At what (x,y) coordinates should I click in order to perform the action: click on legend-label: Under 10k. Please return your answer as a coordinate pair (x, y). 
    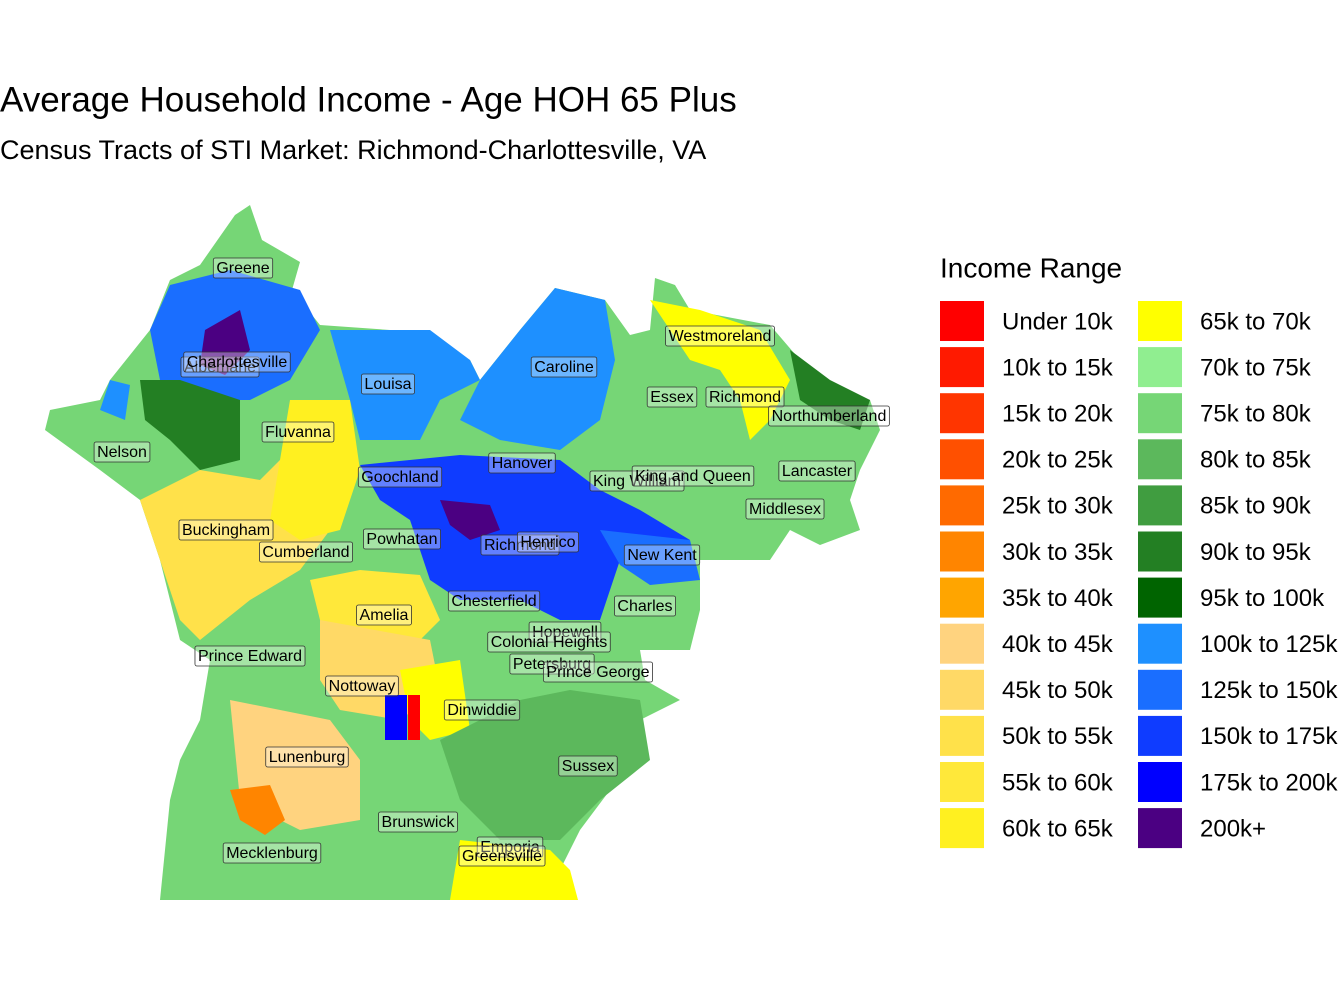
    Looking at the image, I should click on (1058, 321).